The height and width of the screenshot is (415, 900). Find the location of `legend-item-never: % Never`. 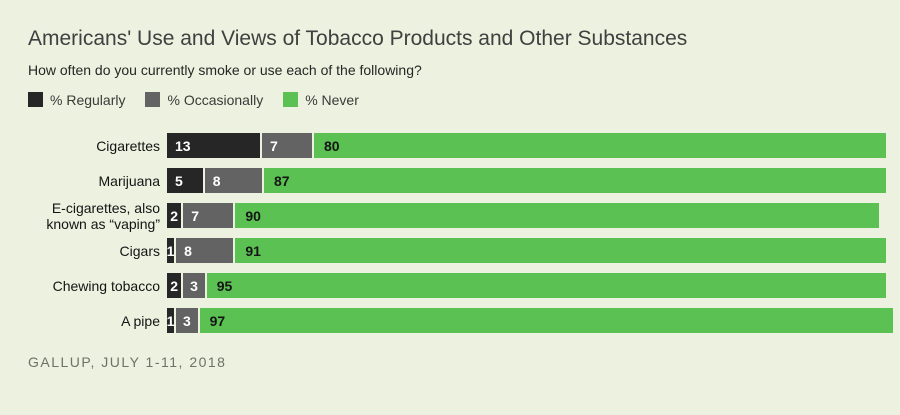

legend-item-never: % Never is located at coordinates (321, 100).